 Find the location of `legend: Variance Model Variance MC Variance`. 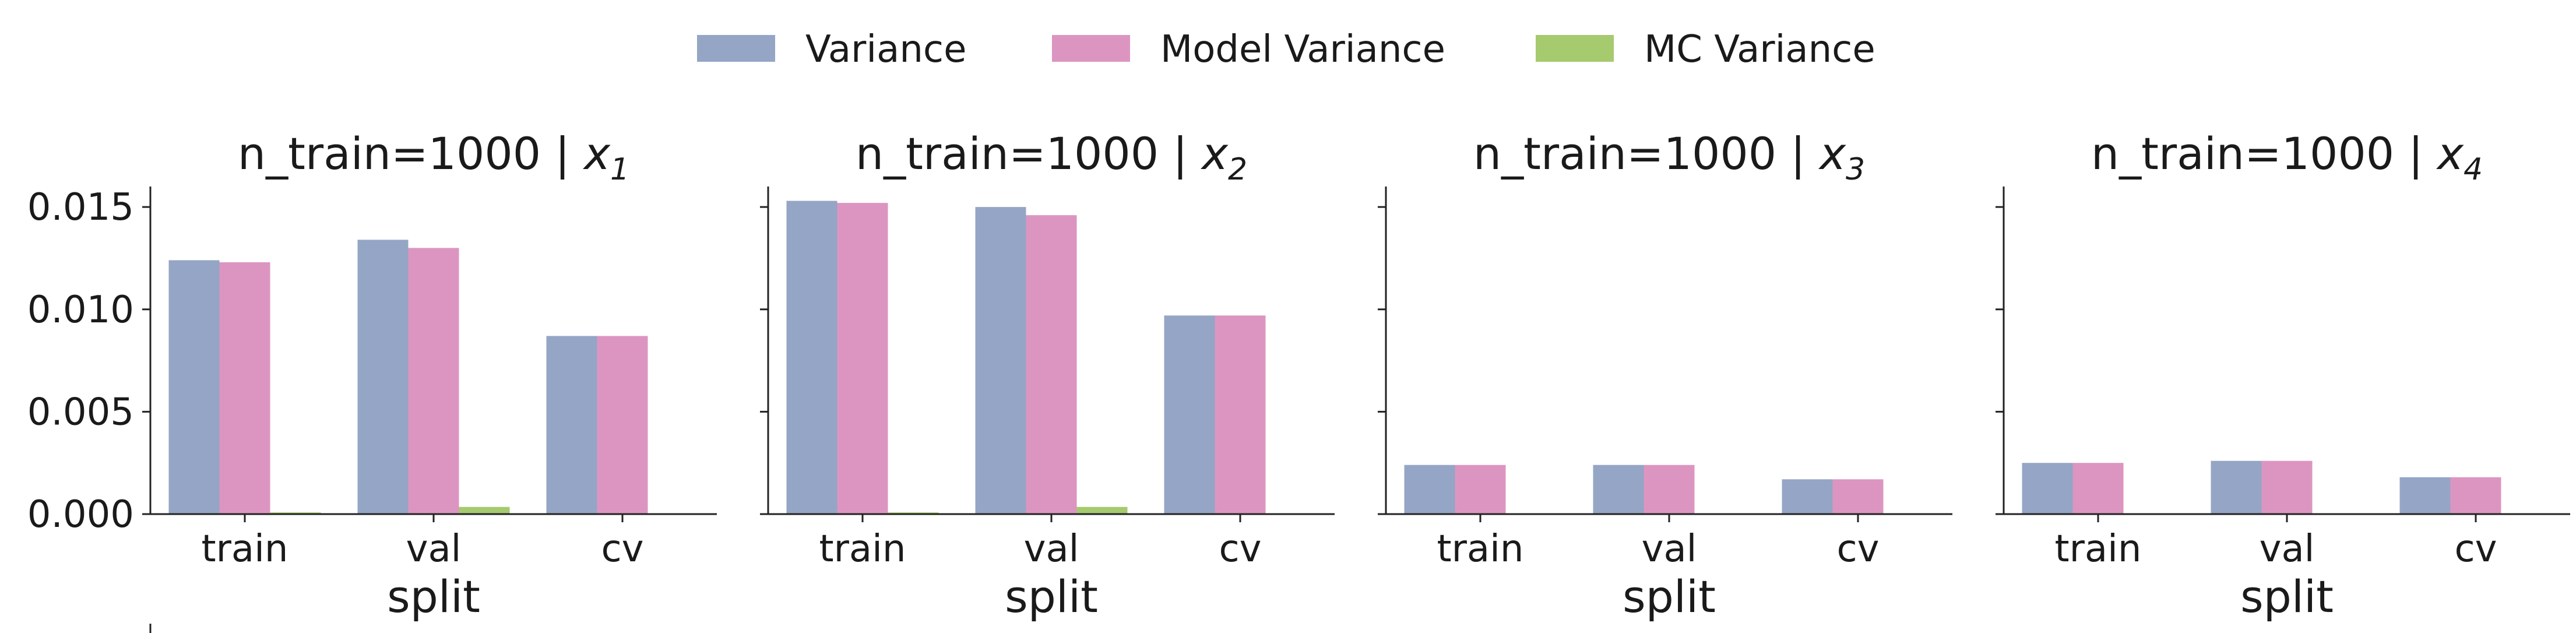

legend: Variance Model Variance MC Variance is located at coordinates (1286, 49).